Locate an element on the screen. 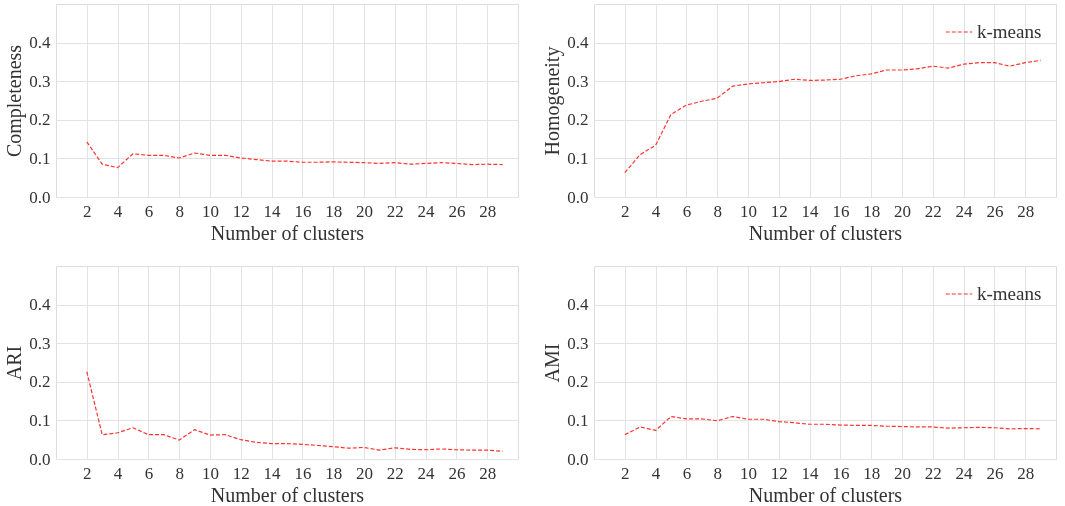 This screenshot has width=1065, height=506. y-axis-title: AMI is located at coordinates (552, 363).